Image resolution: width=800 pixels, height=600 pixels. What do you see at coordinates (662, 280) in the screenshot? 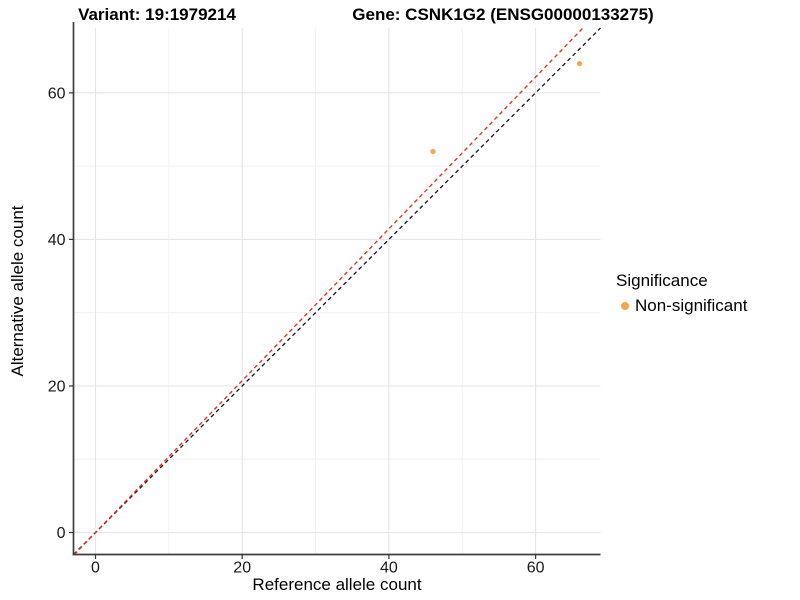
I see `legend-title: Significance` at bounding box center [662, 280].